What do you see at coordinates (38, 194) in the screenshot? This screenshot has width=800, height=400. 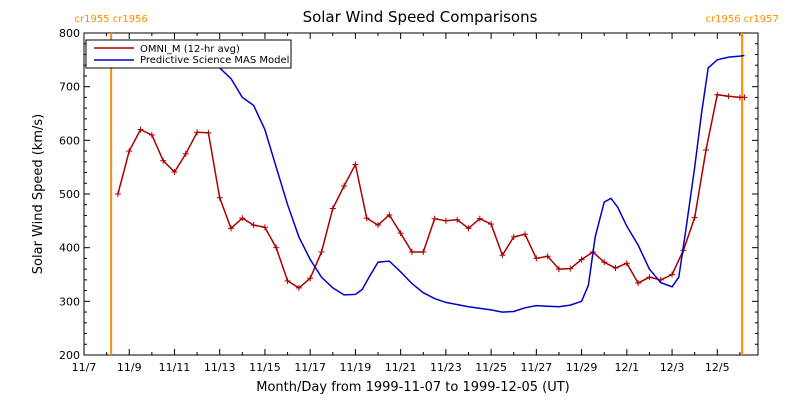 I see `y-axis-label: Solar Wind Speed (km/s)` at bounding box center [38, 194].